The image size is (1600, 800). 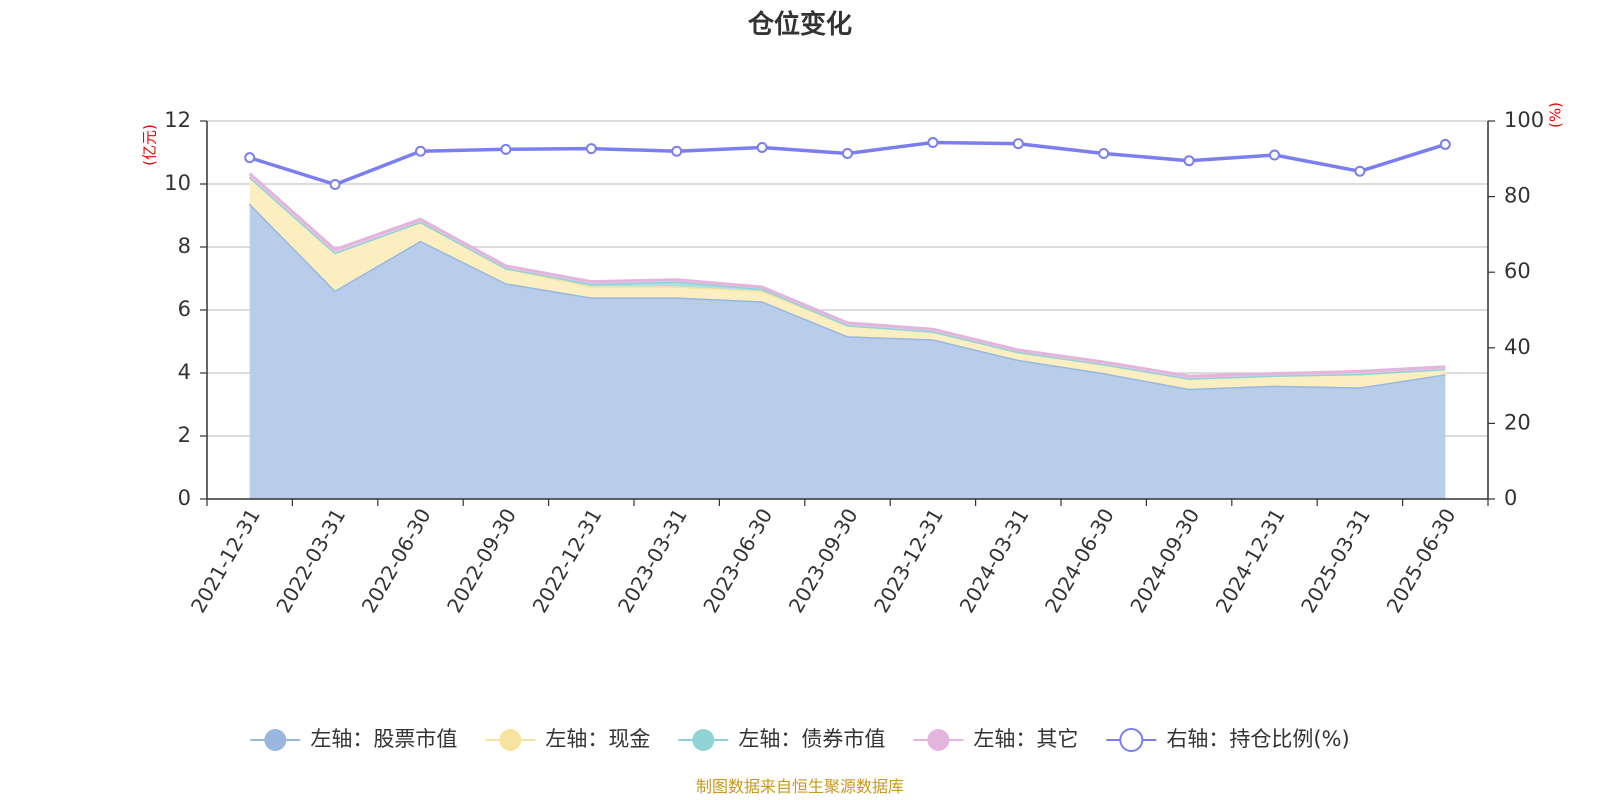 I want to click on left-tick-label: 12, so click(x=177, y=120).